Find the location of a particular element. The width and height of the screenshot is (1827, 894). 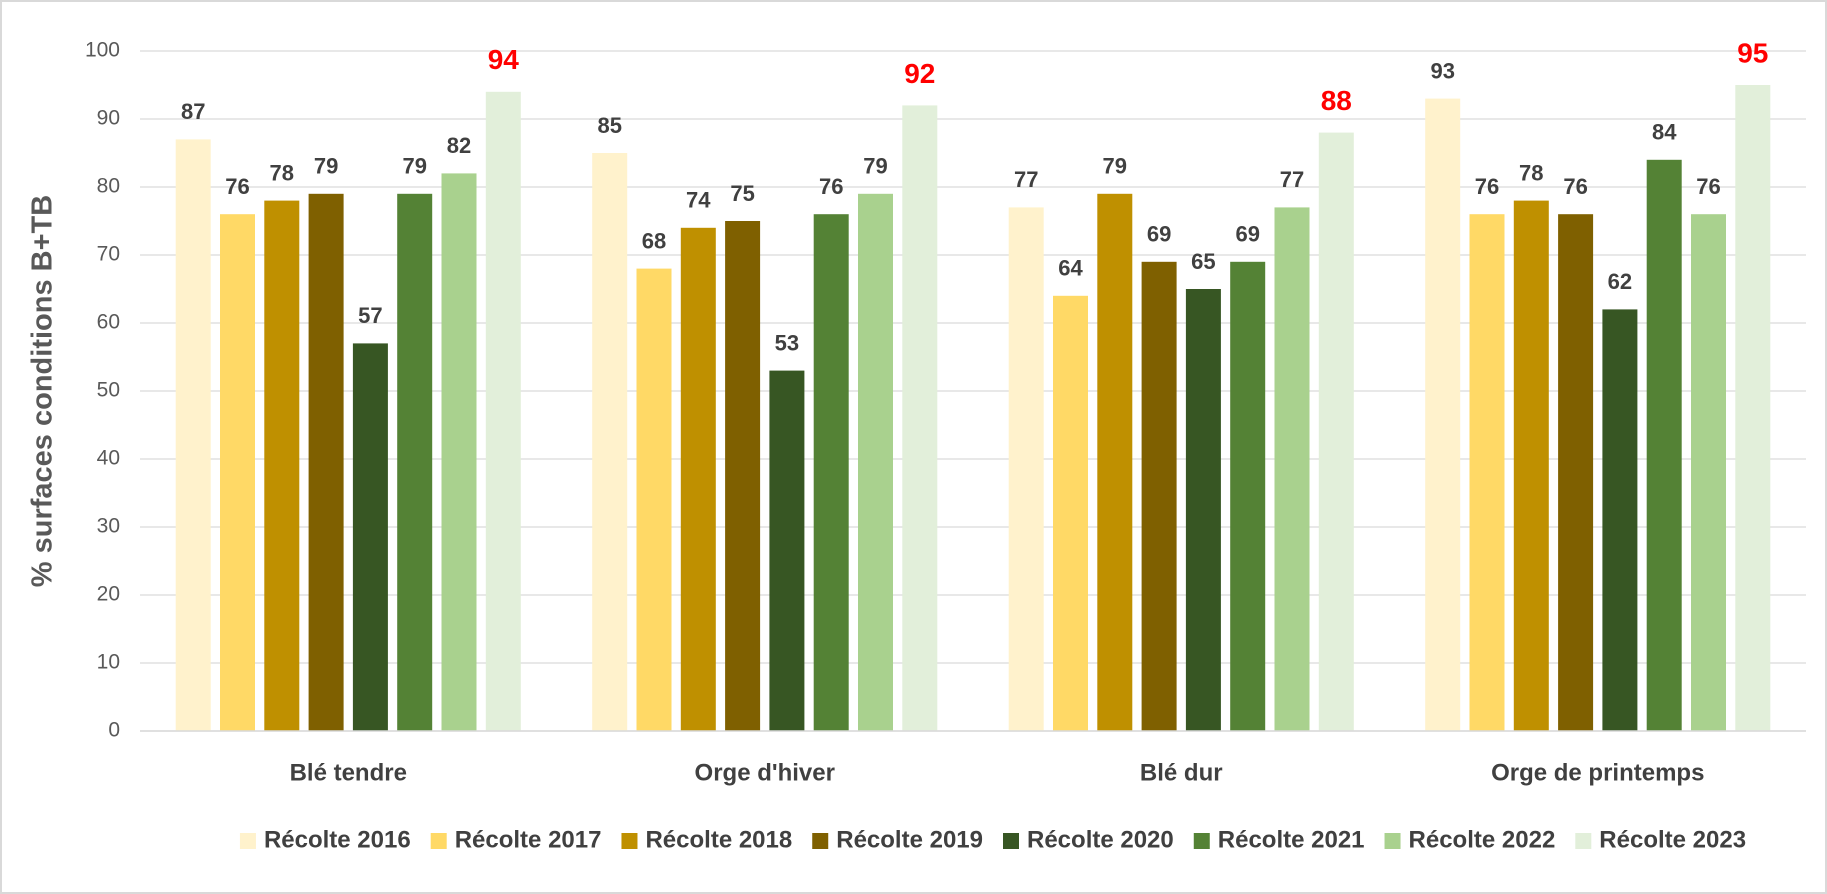

x-tick-label: Orge de printemps is located at coordinates (1597, 772).